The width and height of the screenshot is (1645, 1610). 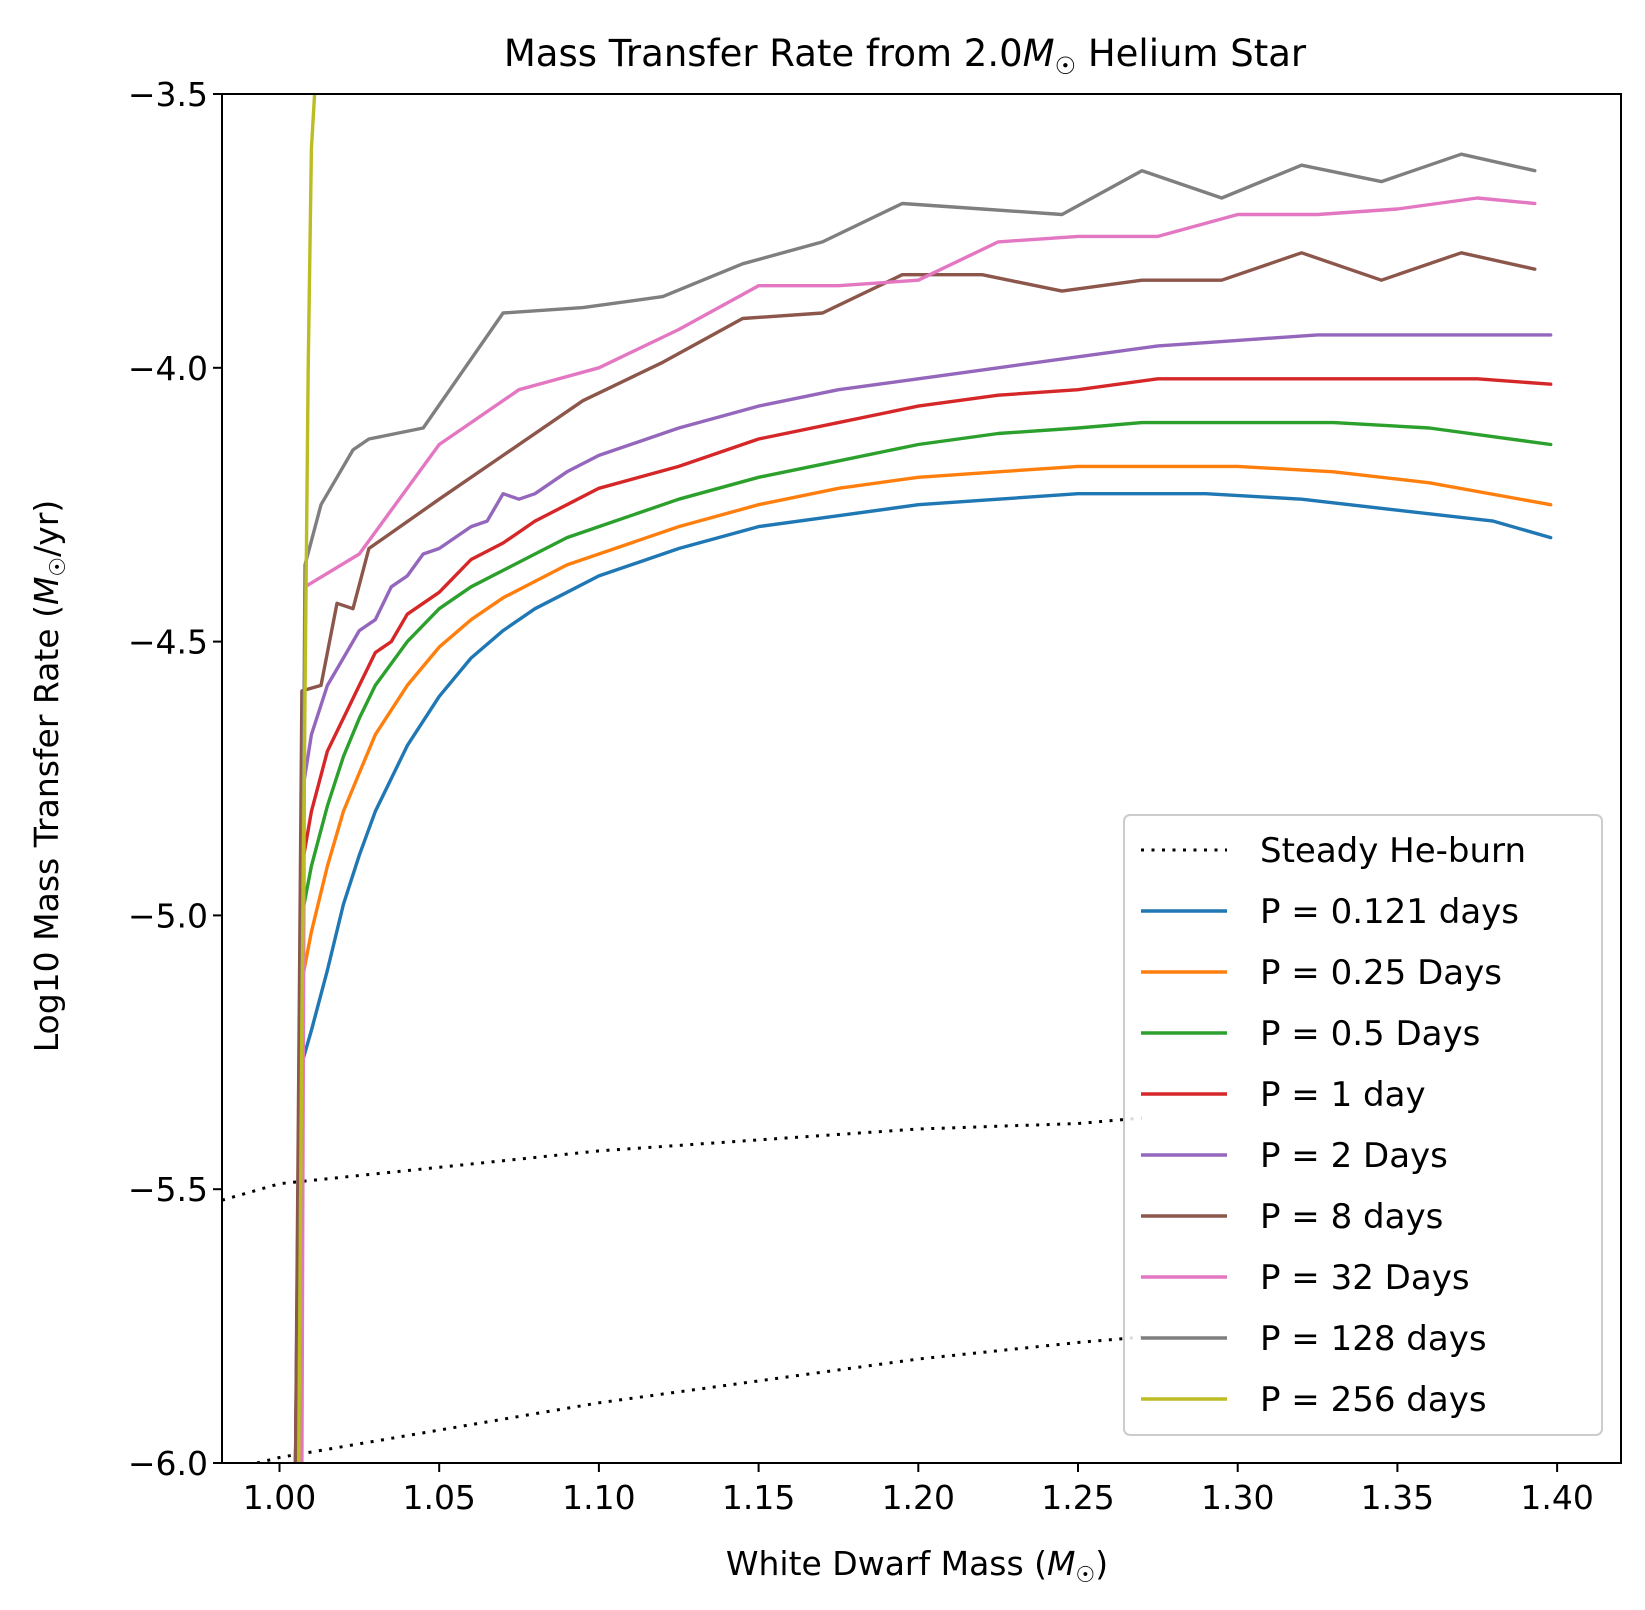 What do you see at coordinates (168, 368) in the screenshot?
I see `y-tick-label: −4.0` at bounding box center [168, 368].